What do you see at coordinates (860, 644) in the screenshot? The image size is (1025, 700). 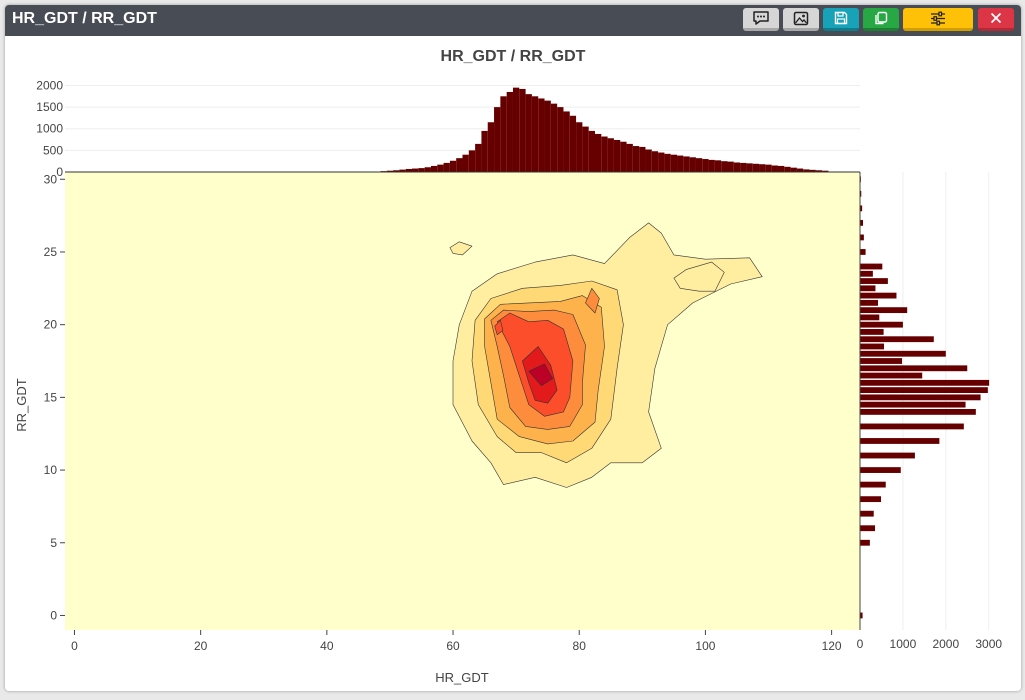 I see `right-hist-tick-label: 0` at bounding box center [860, 644].